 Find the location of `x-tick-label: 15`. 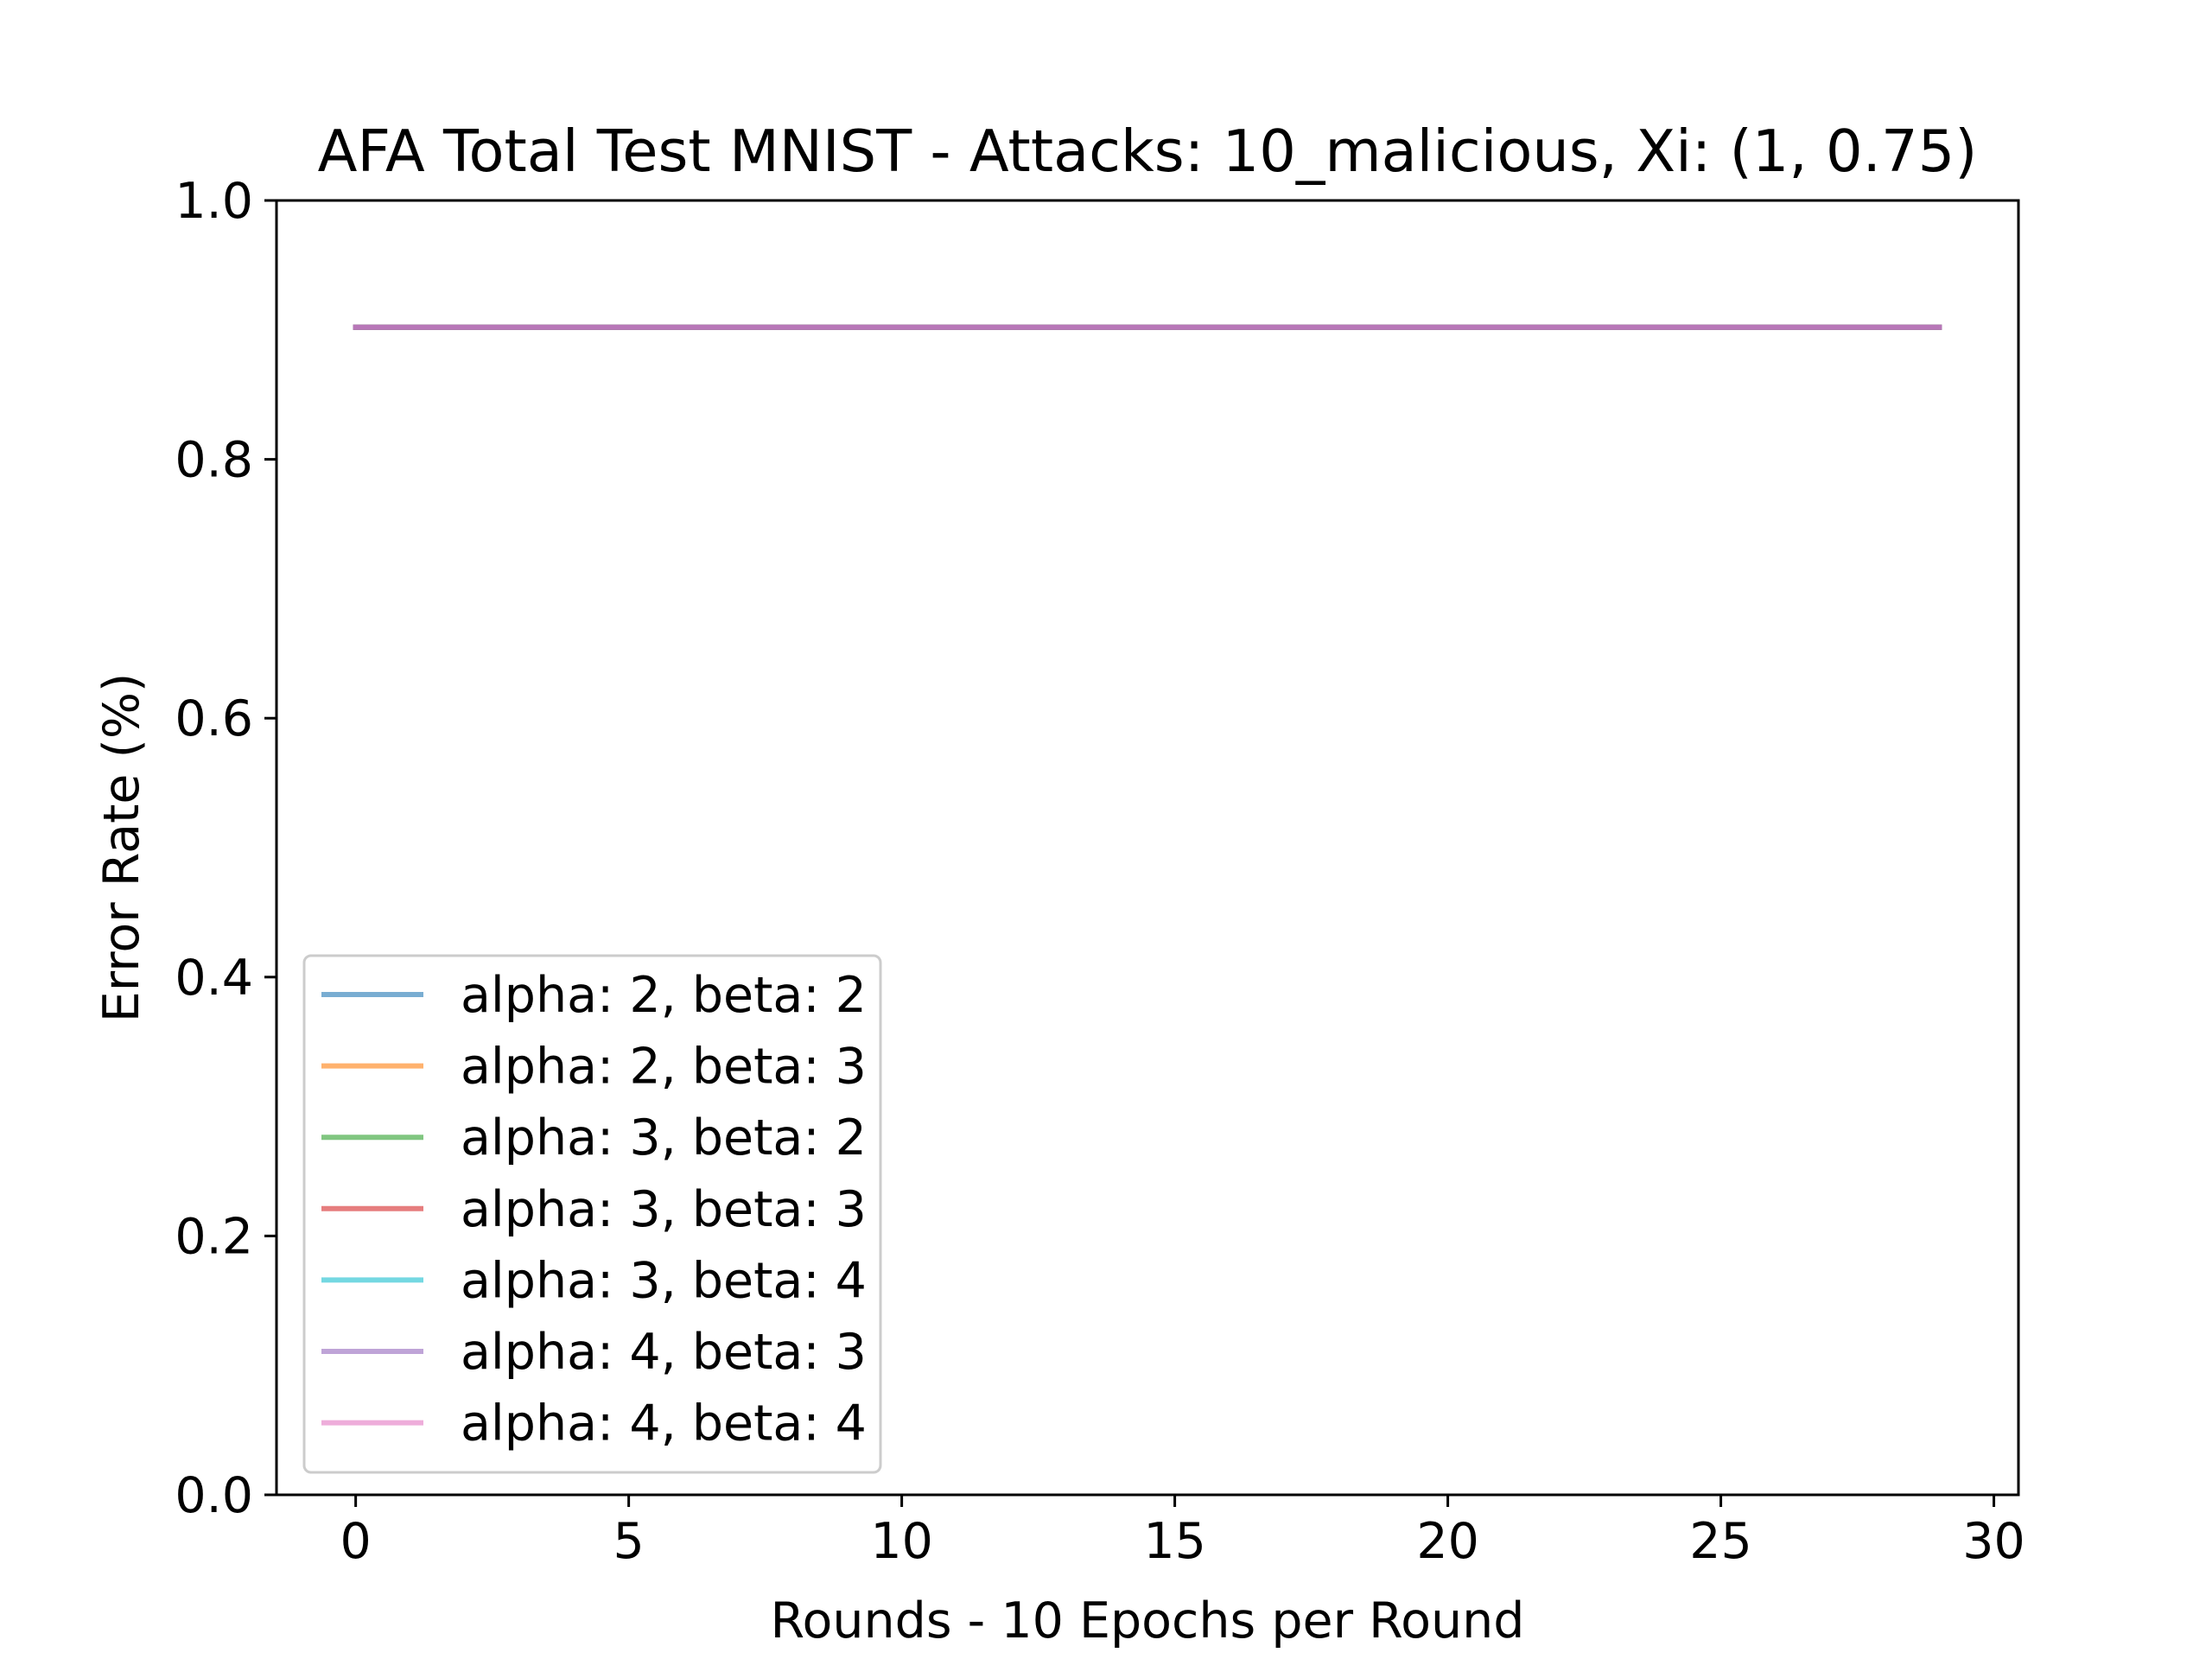

x-tick-label: 15 is located at coordinates (1174, 1541).